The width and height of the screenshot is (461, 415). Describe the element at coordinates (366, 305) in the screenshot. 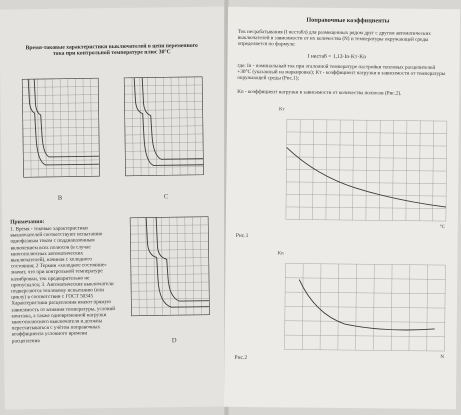

I see `fig2-curve` at that location.